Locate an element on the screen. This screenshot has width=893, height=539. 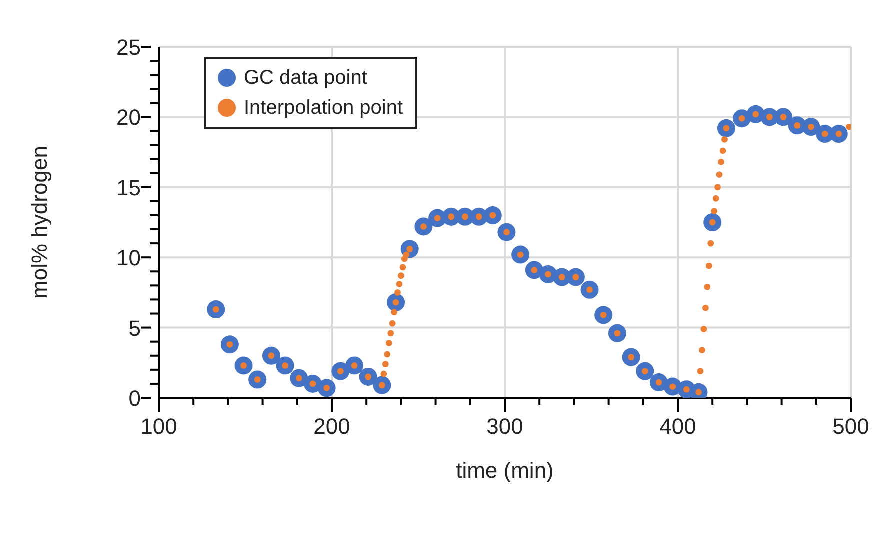
x-tick-label: 400 is located at coordinates (678, 426).